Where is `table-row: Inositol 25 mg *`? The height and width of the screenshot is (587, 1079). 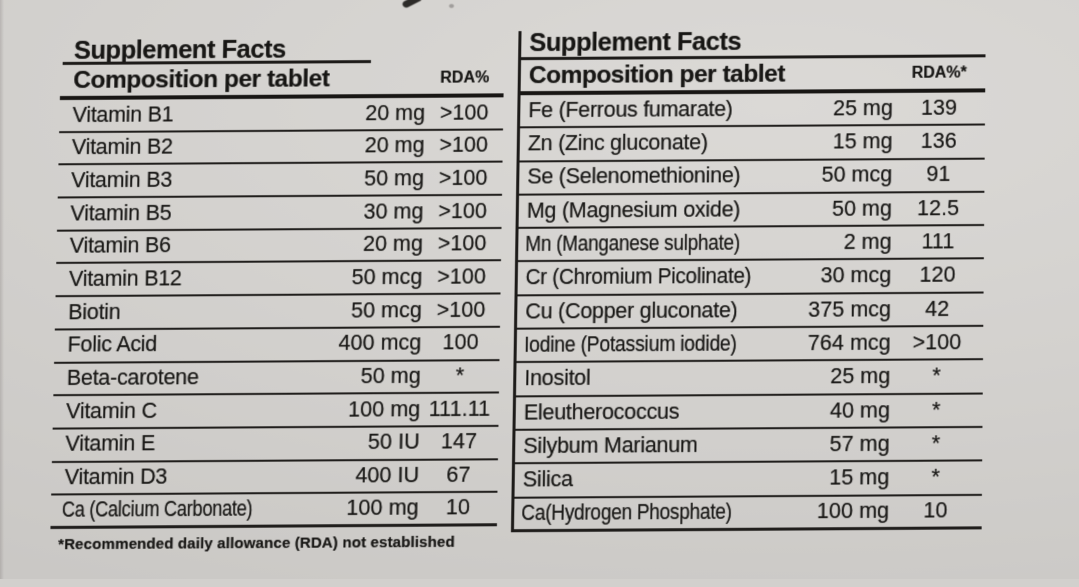 table-row: Inositol 25 mg * is located at coordinates (750, 379).